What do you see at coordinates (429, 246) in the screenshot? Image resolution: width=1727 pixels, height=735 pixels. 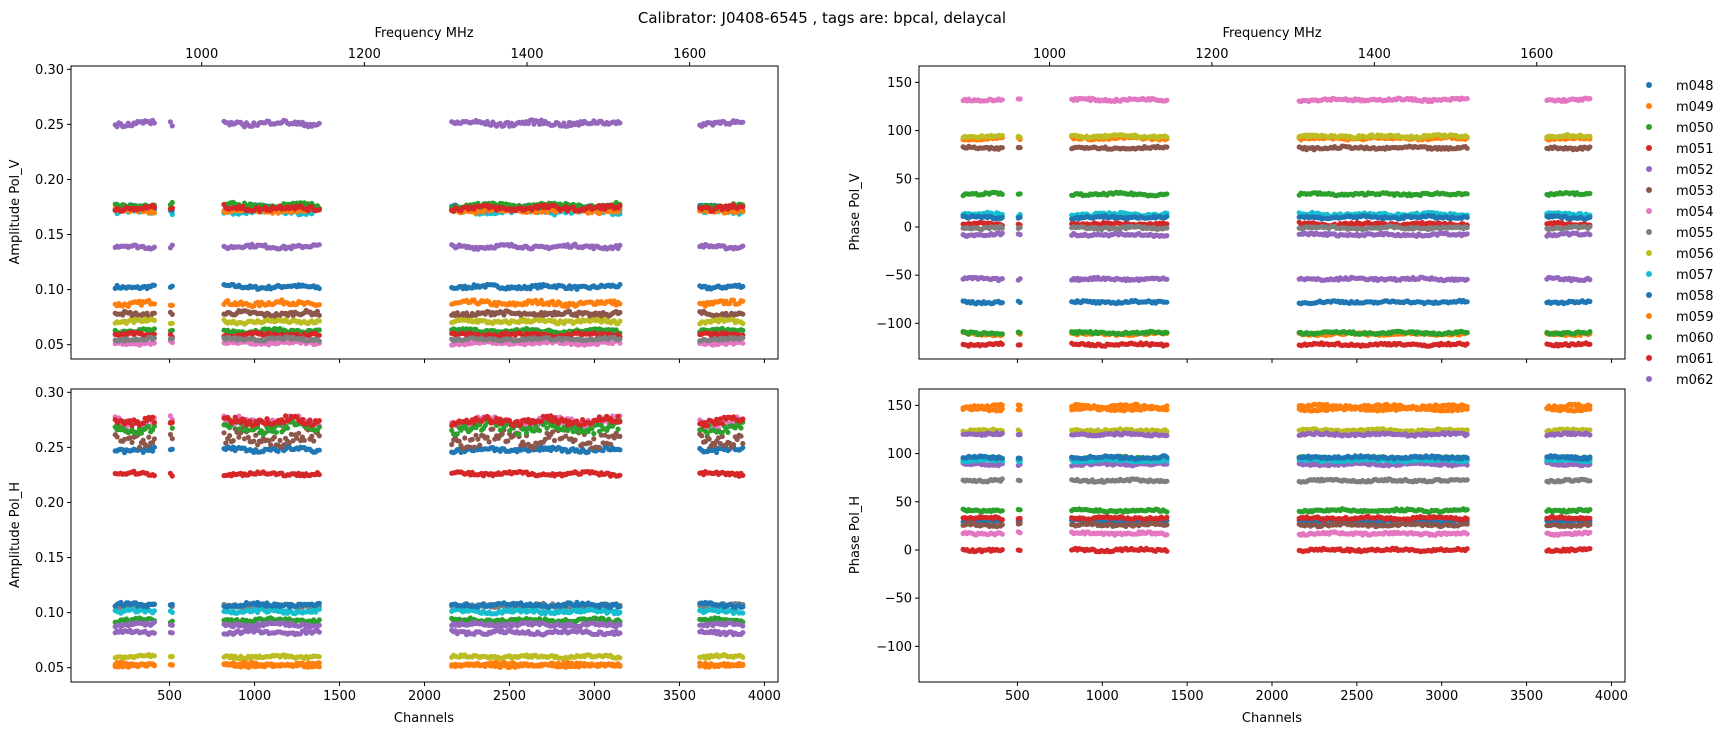 I see `series-m052` at bounding box center [429, 246].